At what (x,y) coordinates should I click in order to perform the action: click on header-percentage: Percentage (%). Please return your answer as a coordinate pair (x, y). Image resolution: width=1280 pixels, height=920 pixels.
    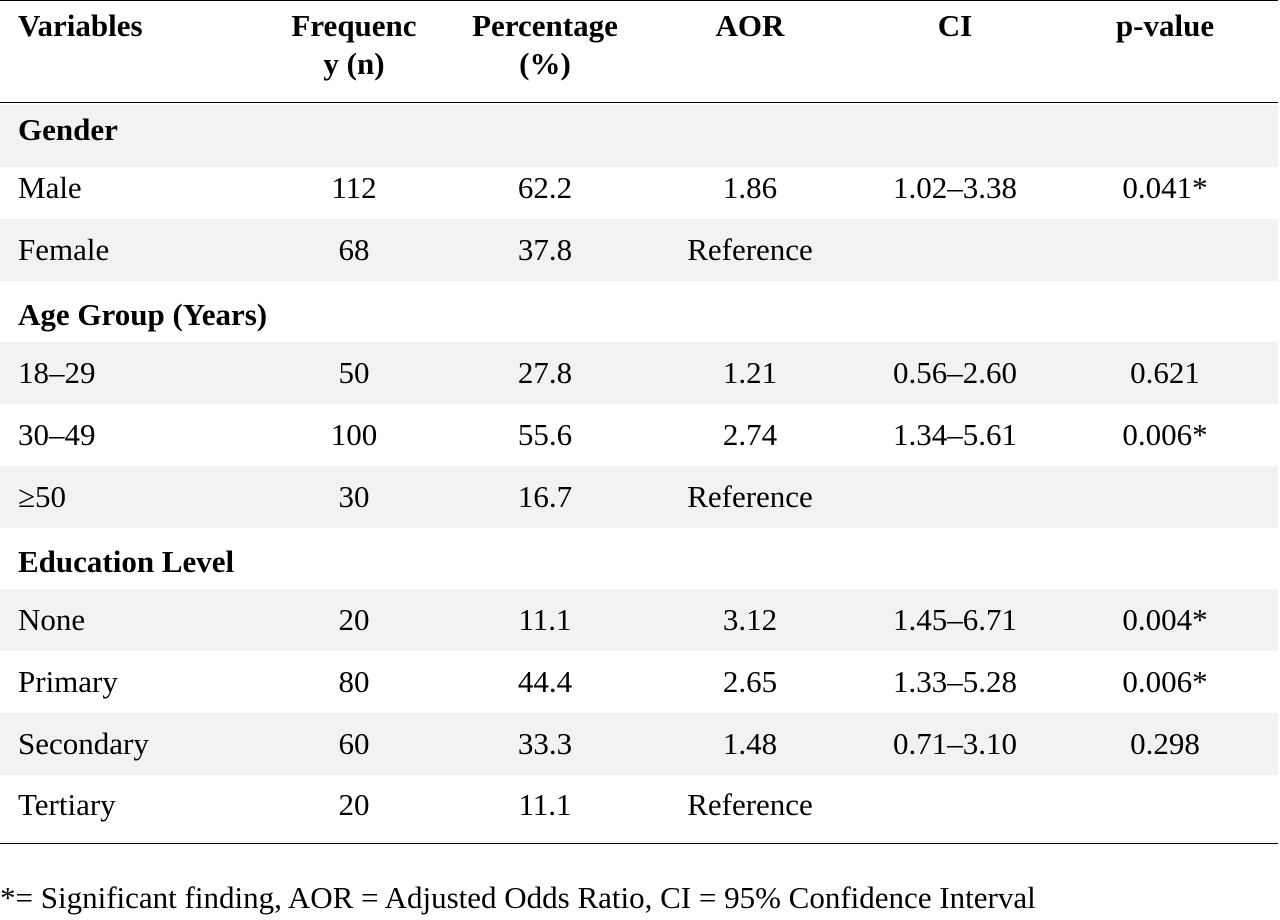
    Looking at the image, I should click on (545, 45).